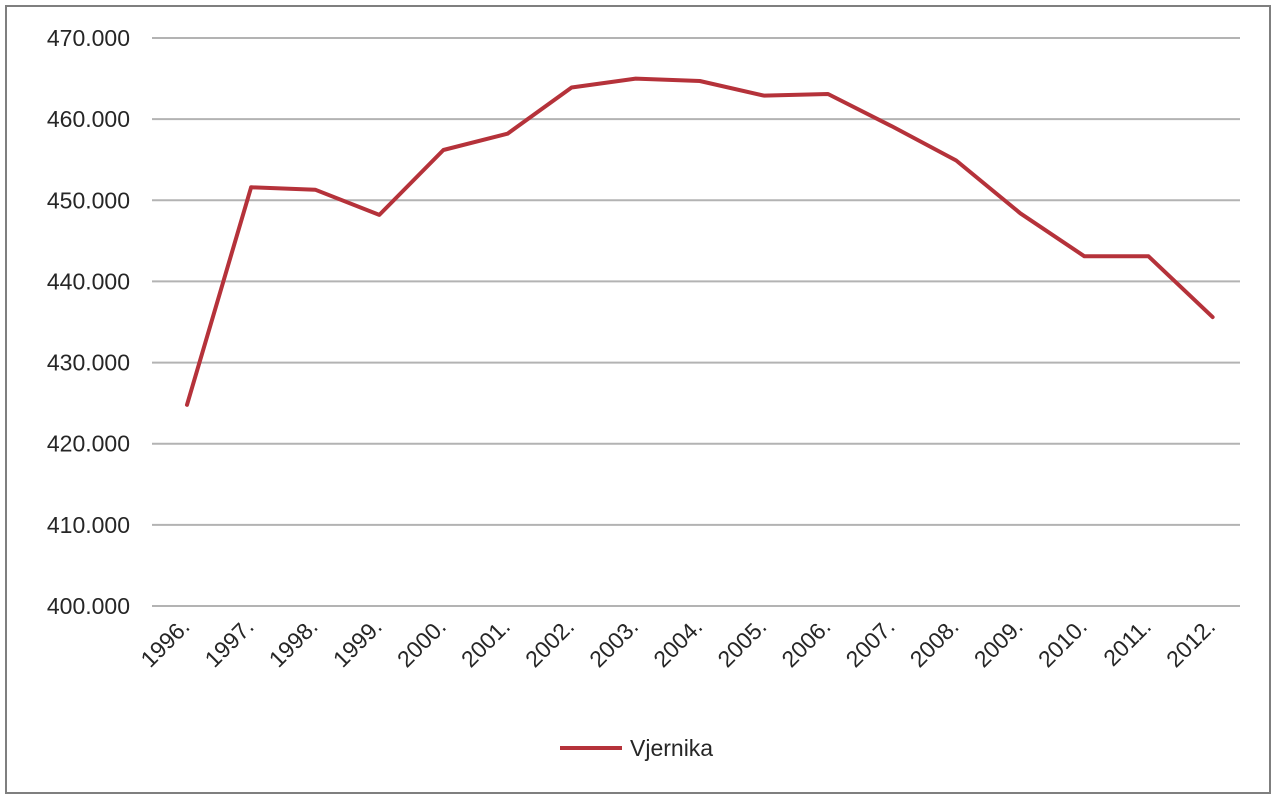  What do you see at coordinates (934, 642) in the screenshot?
I see `x-tick-label: 2008.` at bounding box center [934, 642].